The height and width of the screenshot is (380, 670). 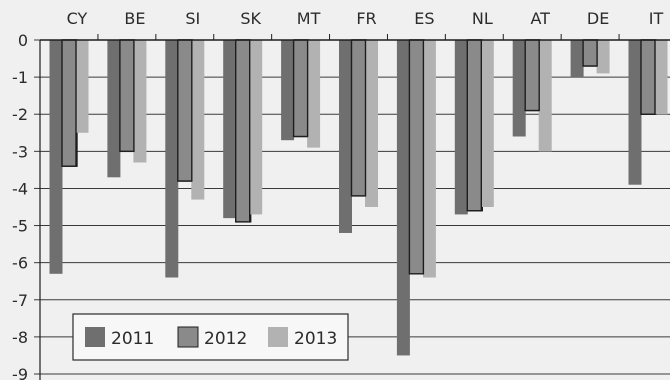 What do you see at coordinates (519, 88) in the screenshot?
I see `bar-2011-AT` at bounding box center [519, 88].